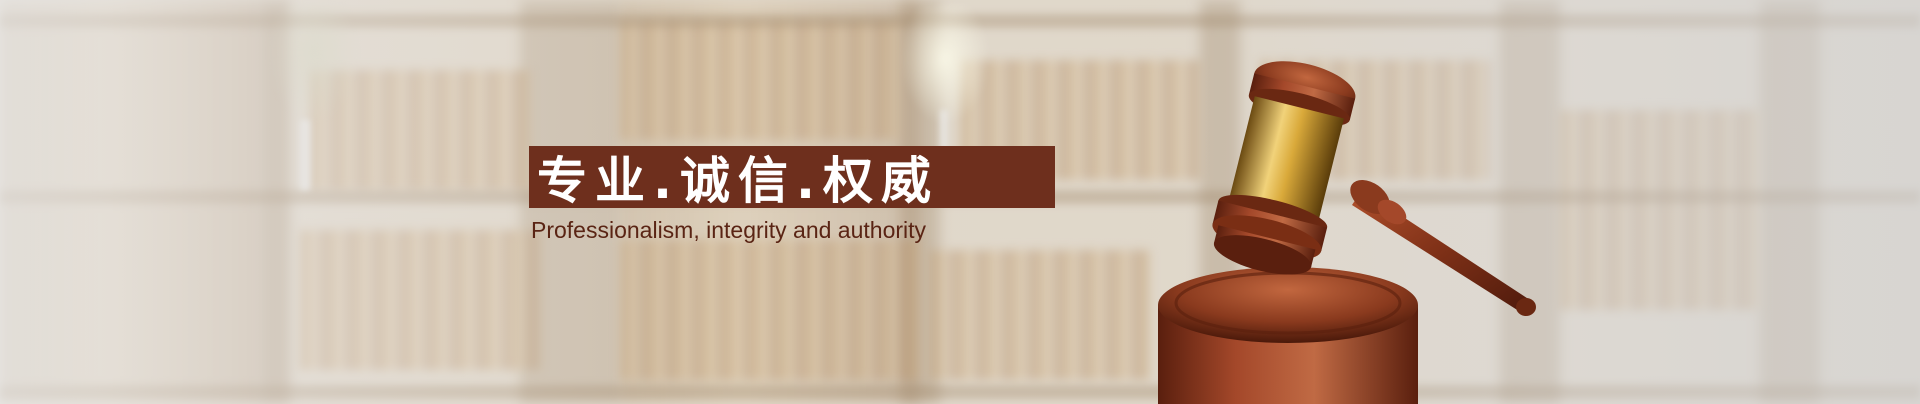 Image resolution: width=1920 pixels, height=404 pixels. I want to click on headline-box: 专业.诚信.权威, so click(792, 178).